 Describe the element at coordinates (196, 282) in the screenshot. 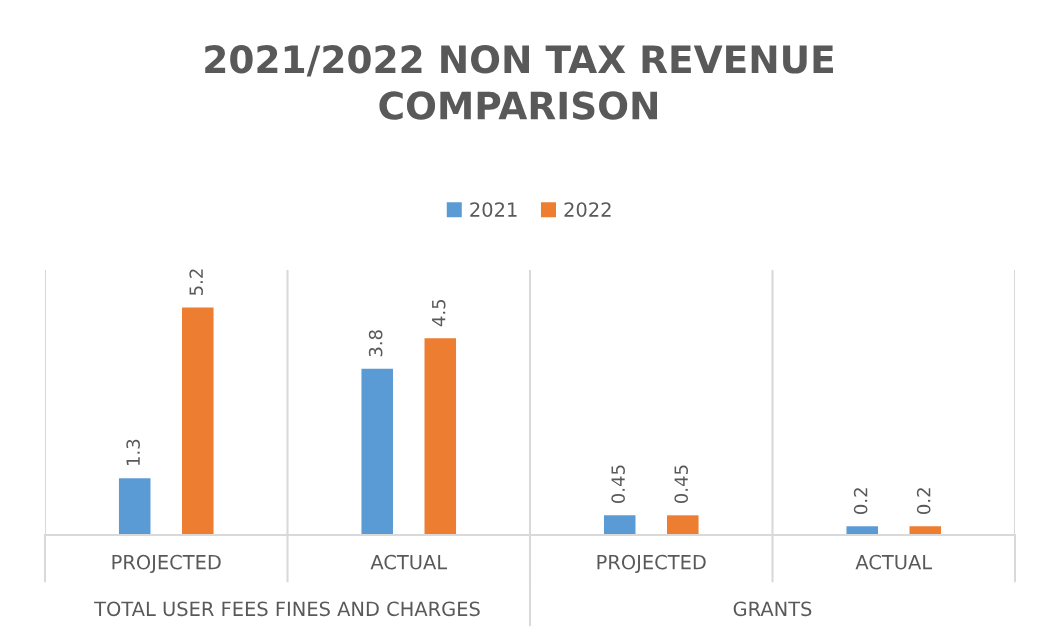

I see `data-label: 5.2` at that location.